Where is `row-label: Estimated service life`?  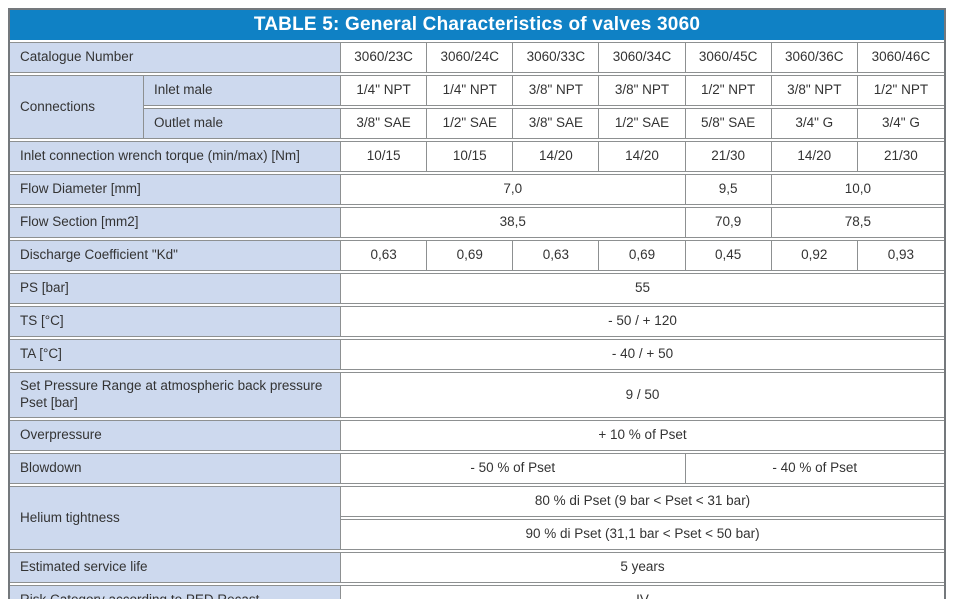
row-label: Estimated service life is located at coordinates (176, 567).